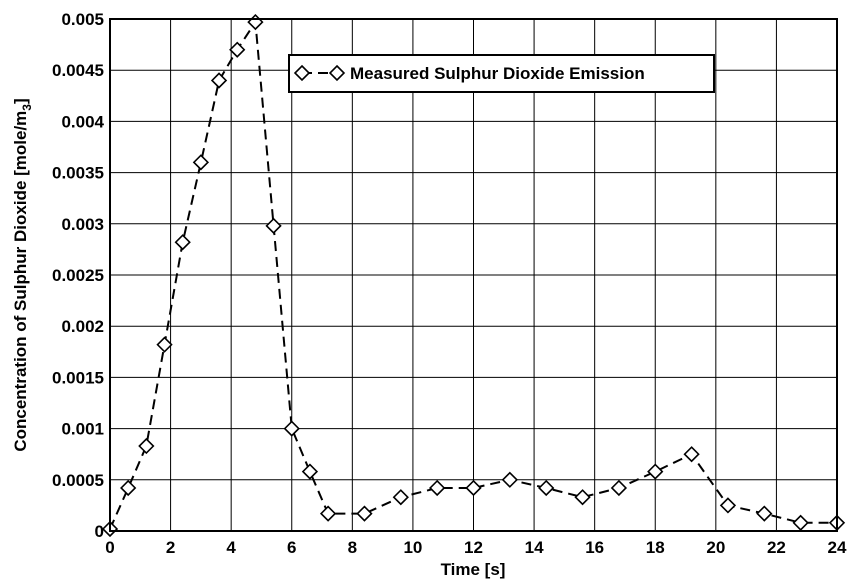  I want to click on chart-legend: Measured Sulphur Dioxide Emission, so click(501, 73).